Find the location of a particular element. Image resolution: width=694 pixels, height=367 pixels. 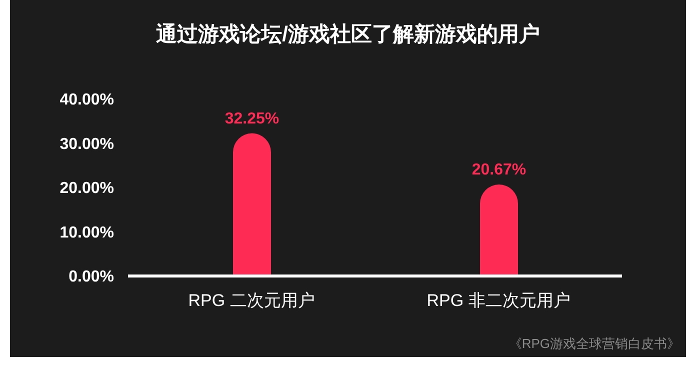

y-tick-label: 30.00% is located at coordinates (87, 144).